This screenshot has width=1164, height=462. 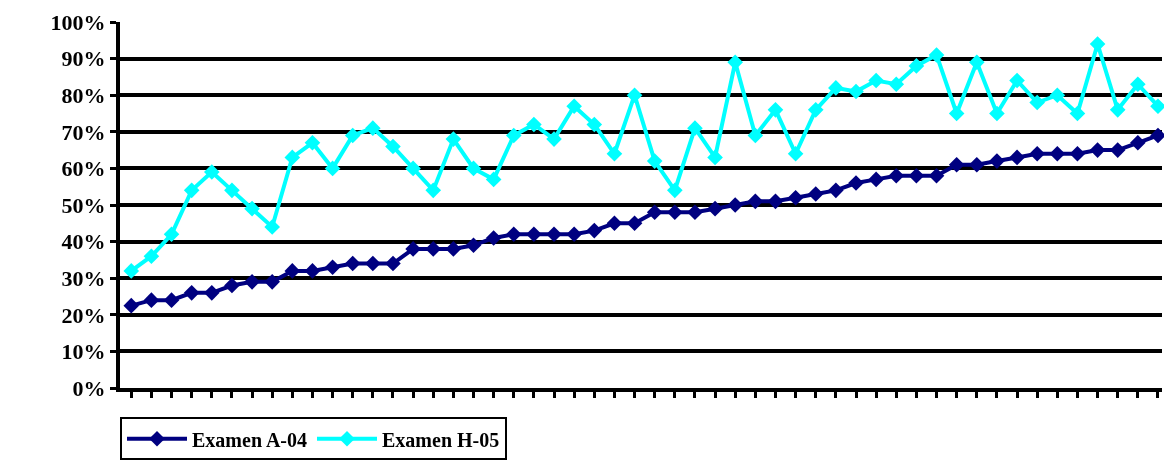 I want to click on legend-label: Examen A-04, so click(x=249, y=439).